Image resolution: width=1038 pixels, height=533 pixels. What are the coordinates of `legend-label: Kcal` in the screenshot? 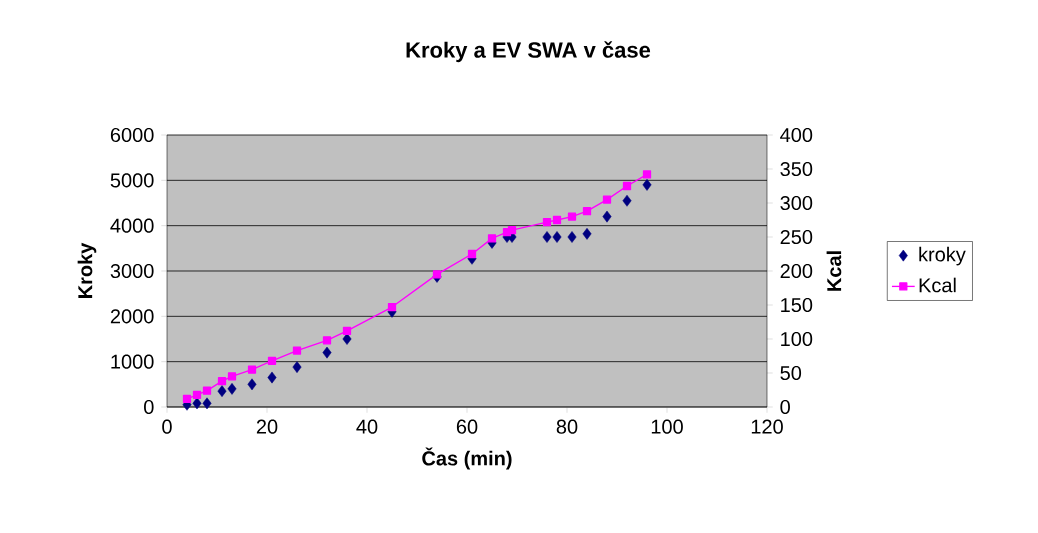 It's located at (937, 285).